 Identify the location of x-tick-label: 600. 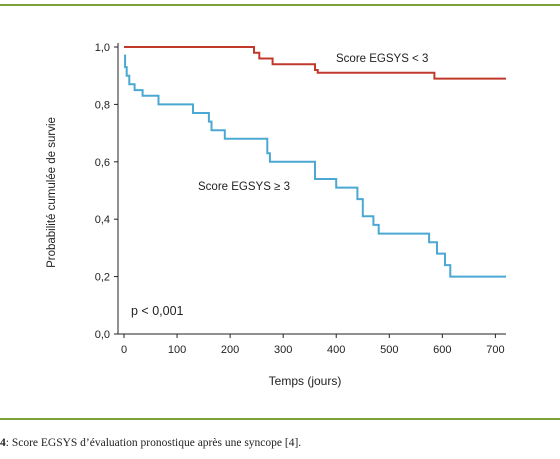
(442, 350).